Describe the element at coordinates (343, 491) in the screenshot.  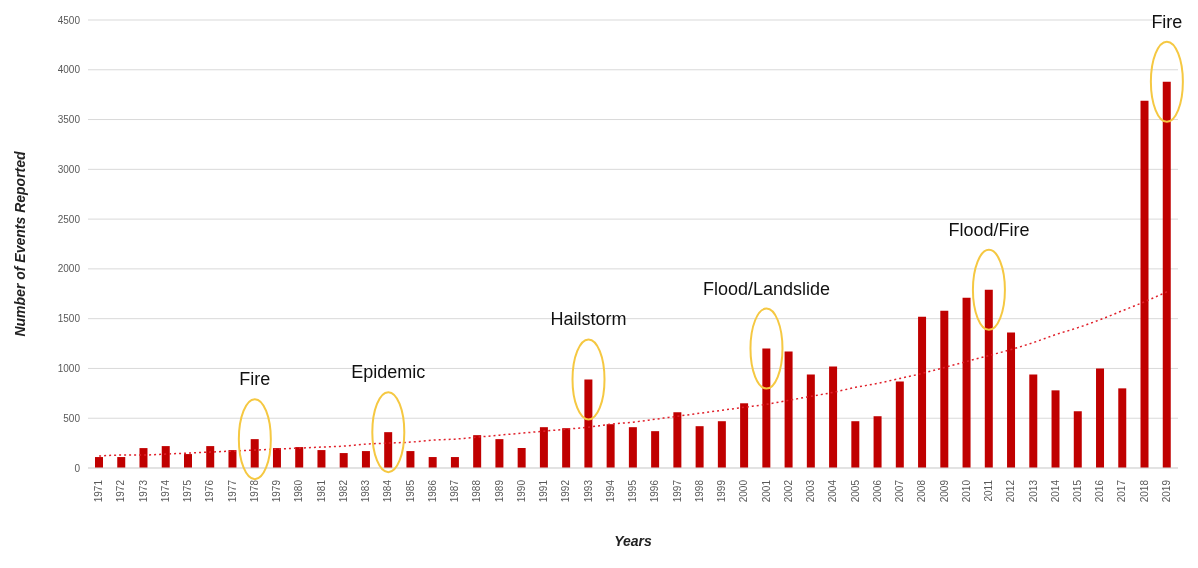
I see `x-tick-label: 1982` at that location.